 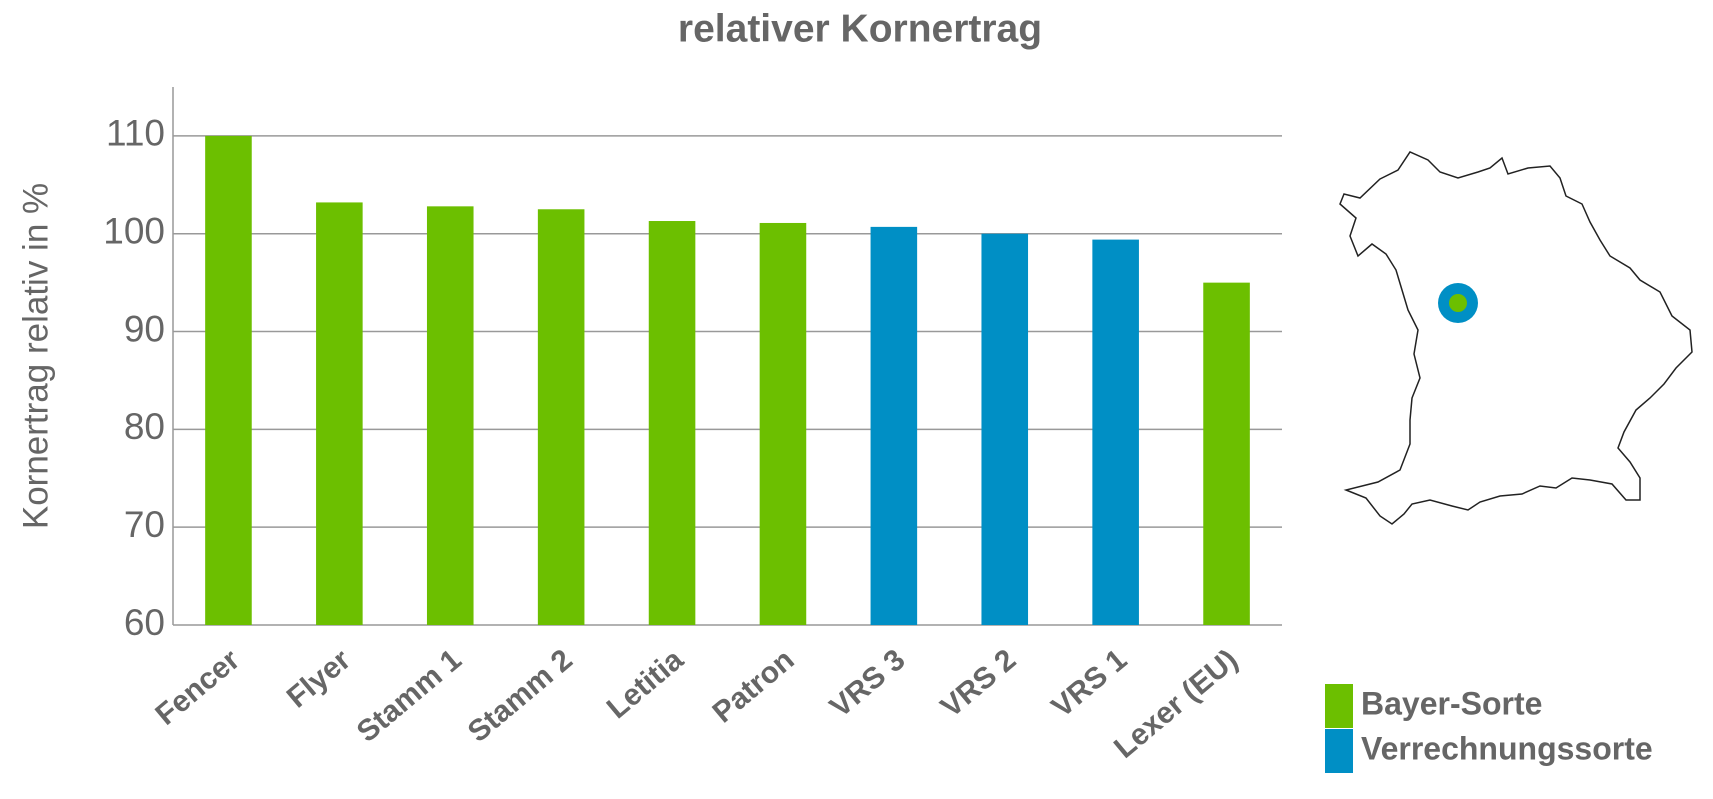 I want to click on x-tick-label: VRS 1, so click(x=1090, y=683).